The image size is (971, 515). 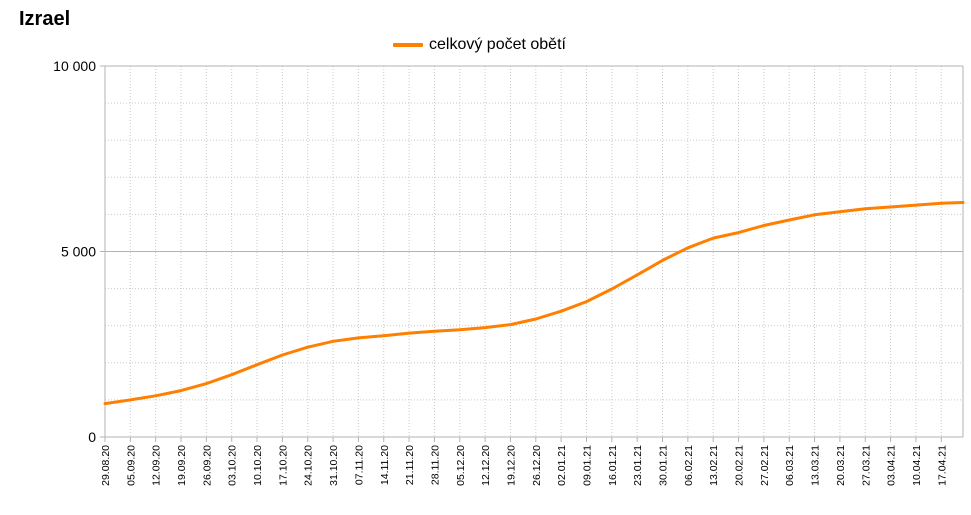 I want to click on legend-swatch, so click(x=408, y=45).